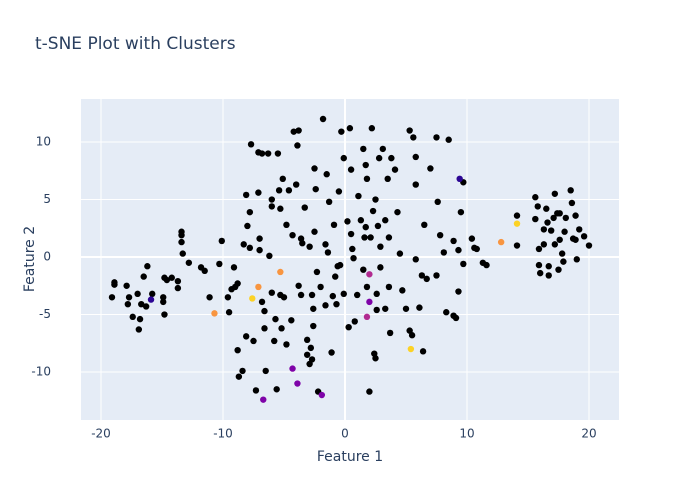 The height and width of the screenshot is (500, 700). Describe the element at coordinates (223, 434) in the screenshot. I see `x-tick-label: -10` at that location.